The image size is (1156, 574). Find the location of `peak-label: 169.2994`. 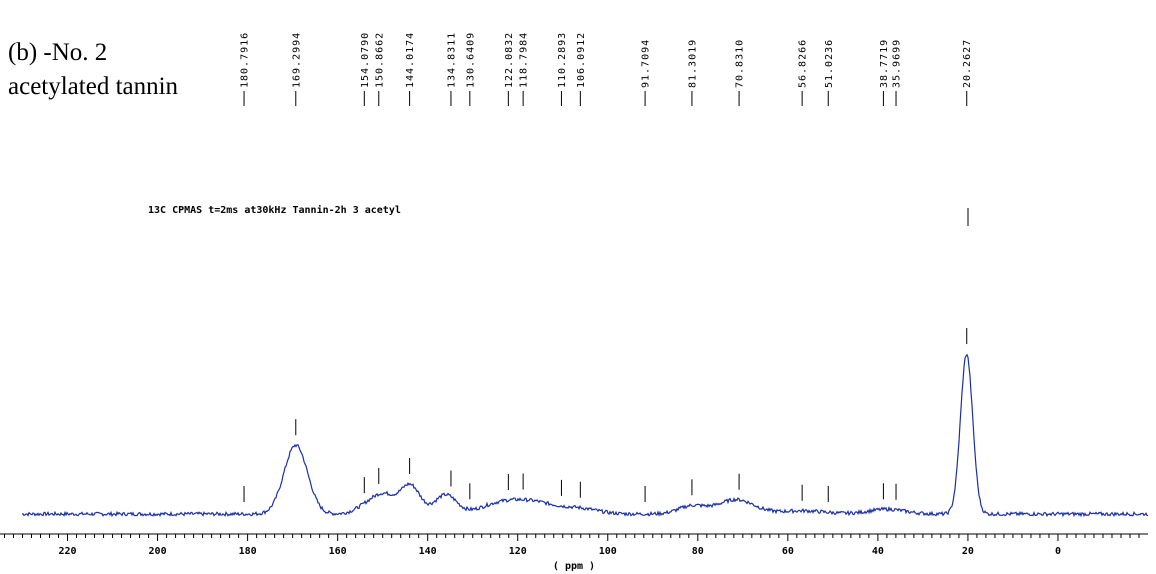

peak-label: 169.2994 is located at coordinates (296, 60).